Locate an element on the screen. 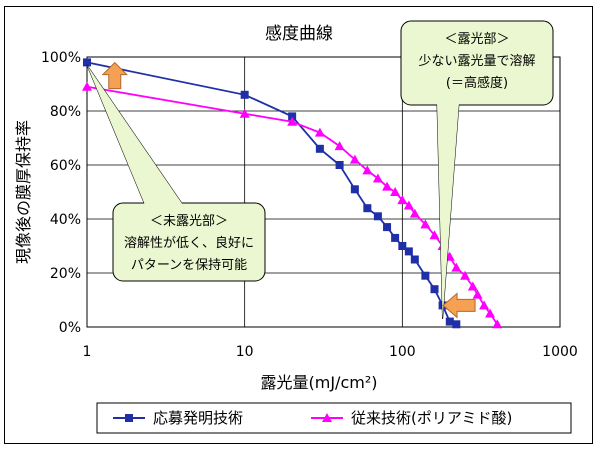 The width and height of the screenshot is (600, 450). legend-label: 従来技術(ポリアミド酸) is located at coordinates (431, 418).